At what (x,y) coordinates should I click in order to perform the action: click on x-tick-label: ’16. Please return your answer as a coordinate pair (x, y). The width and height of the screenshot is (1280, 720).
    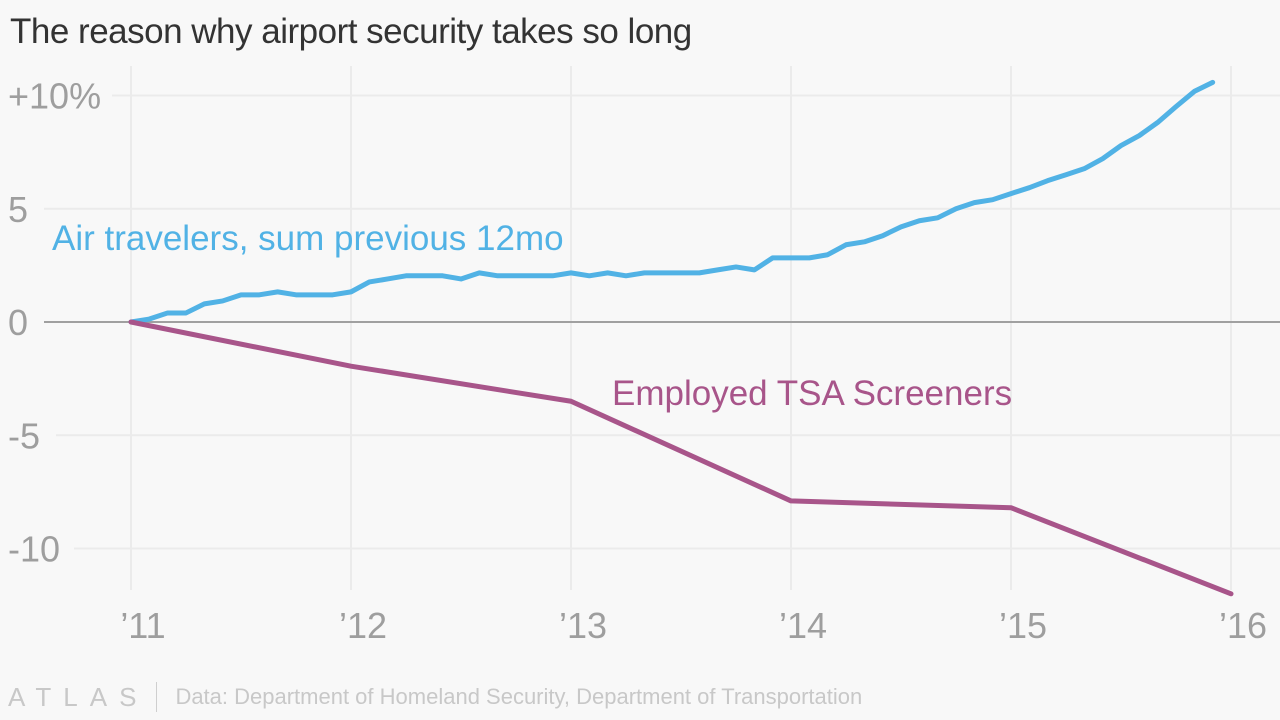
    Looking at the image, I should click on (1243, 625).